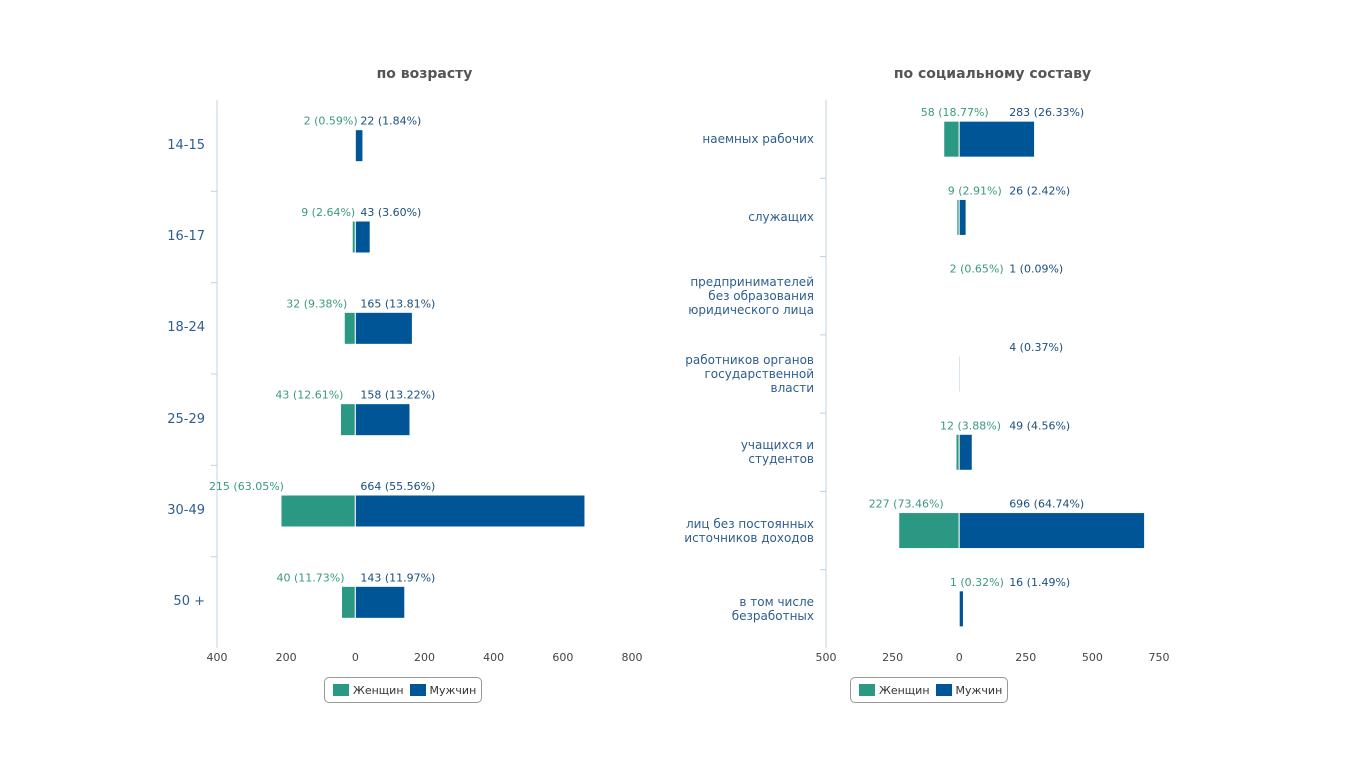  Describe the element at coordinates (246, 486) in the screenshot. I see `data-label: 215 (63.05%)` at that location.